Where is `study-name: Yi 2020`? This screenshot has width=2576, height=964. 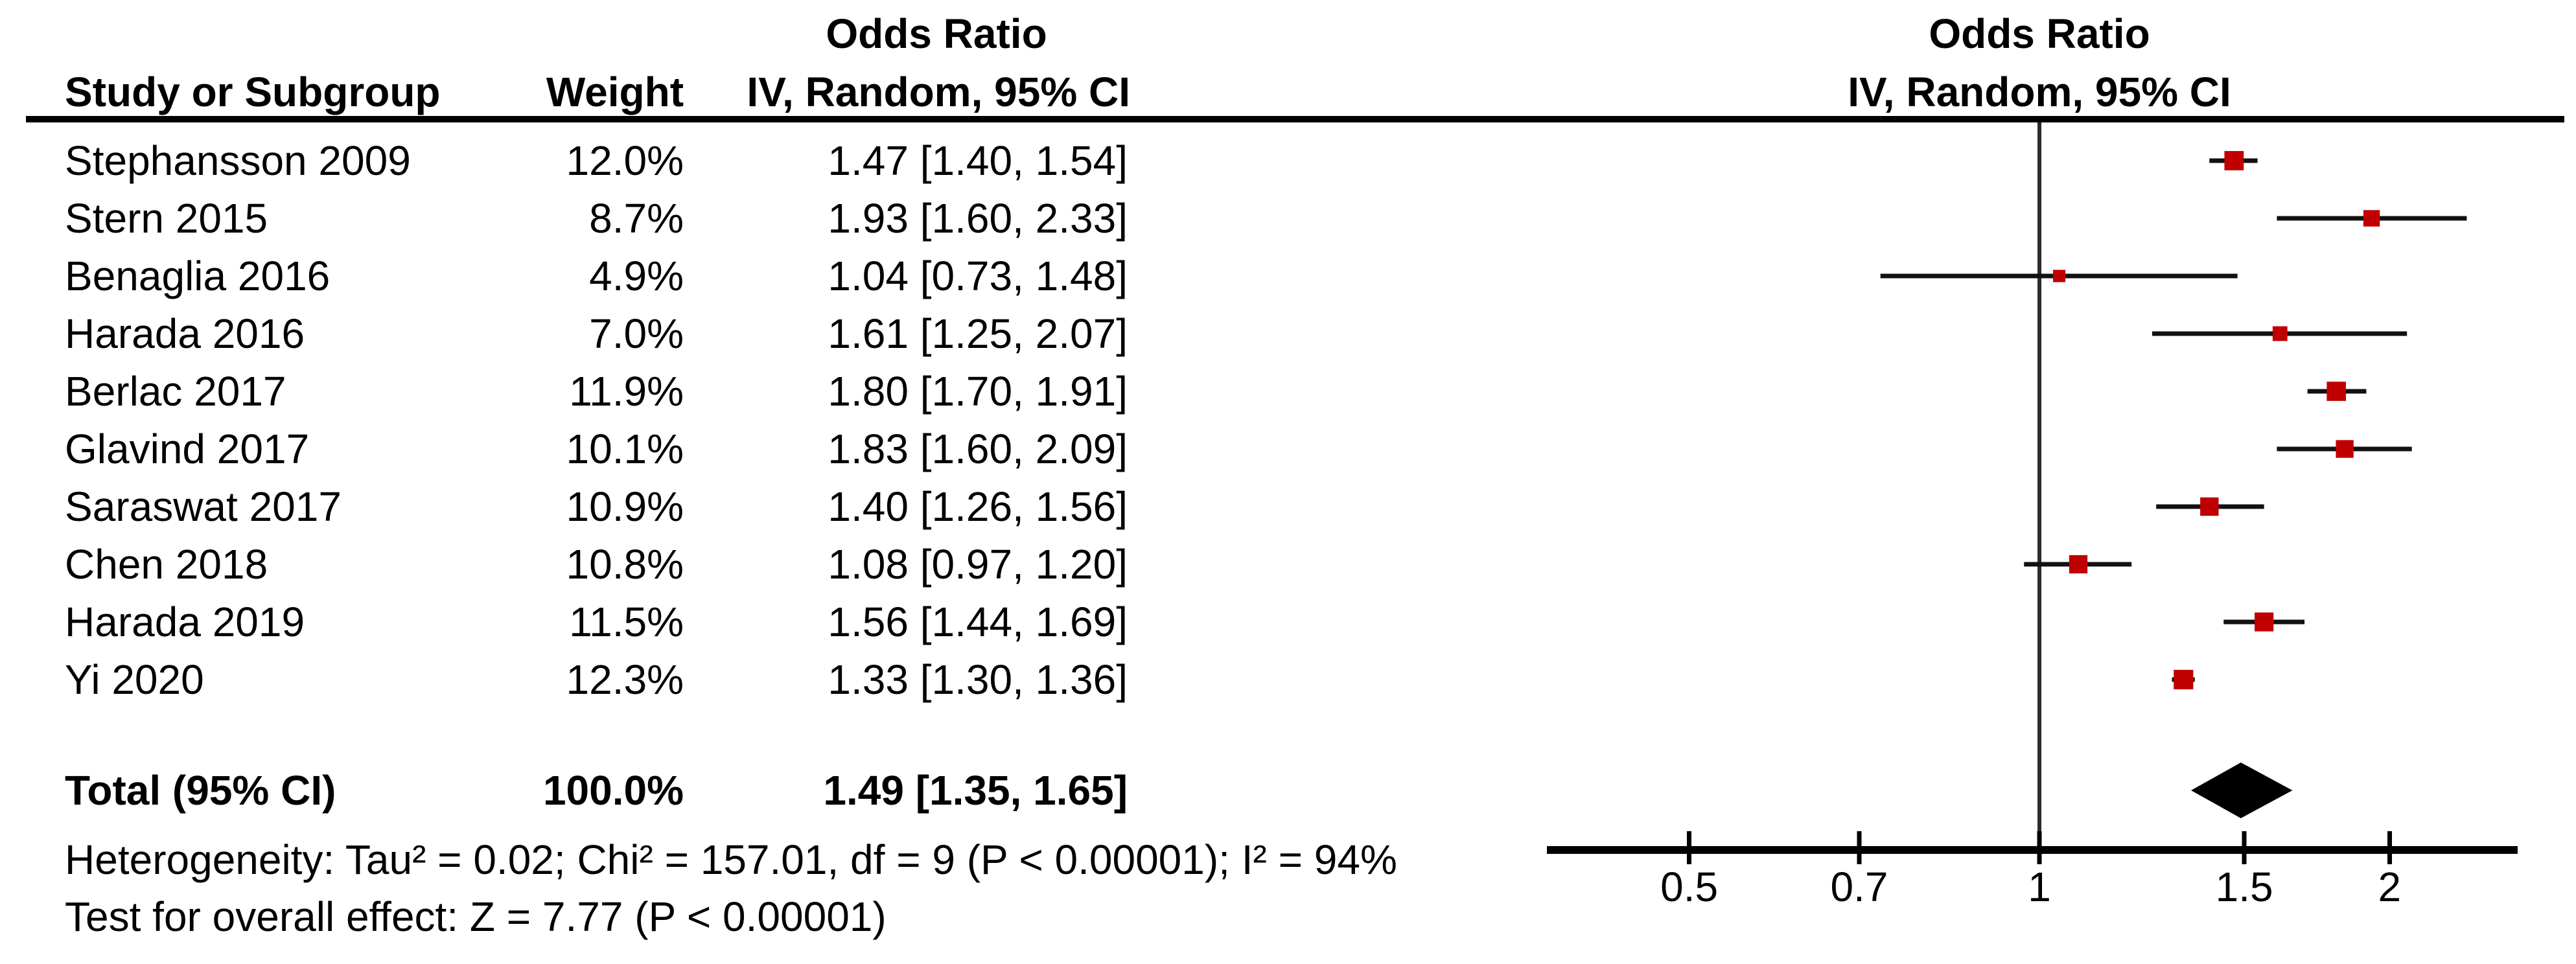
study-name: Yi 2020 is located at coordinates (134, 679).